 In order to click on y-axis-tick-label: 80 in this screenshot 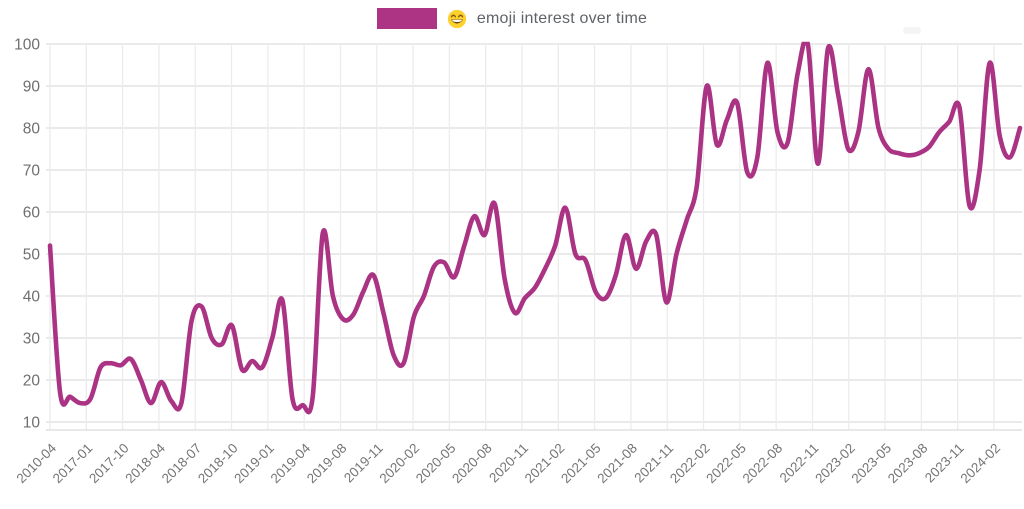, I will do `click(32, 129)`.